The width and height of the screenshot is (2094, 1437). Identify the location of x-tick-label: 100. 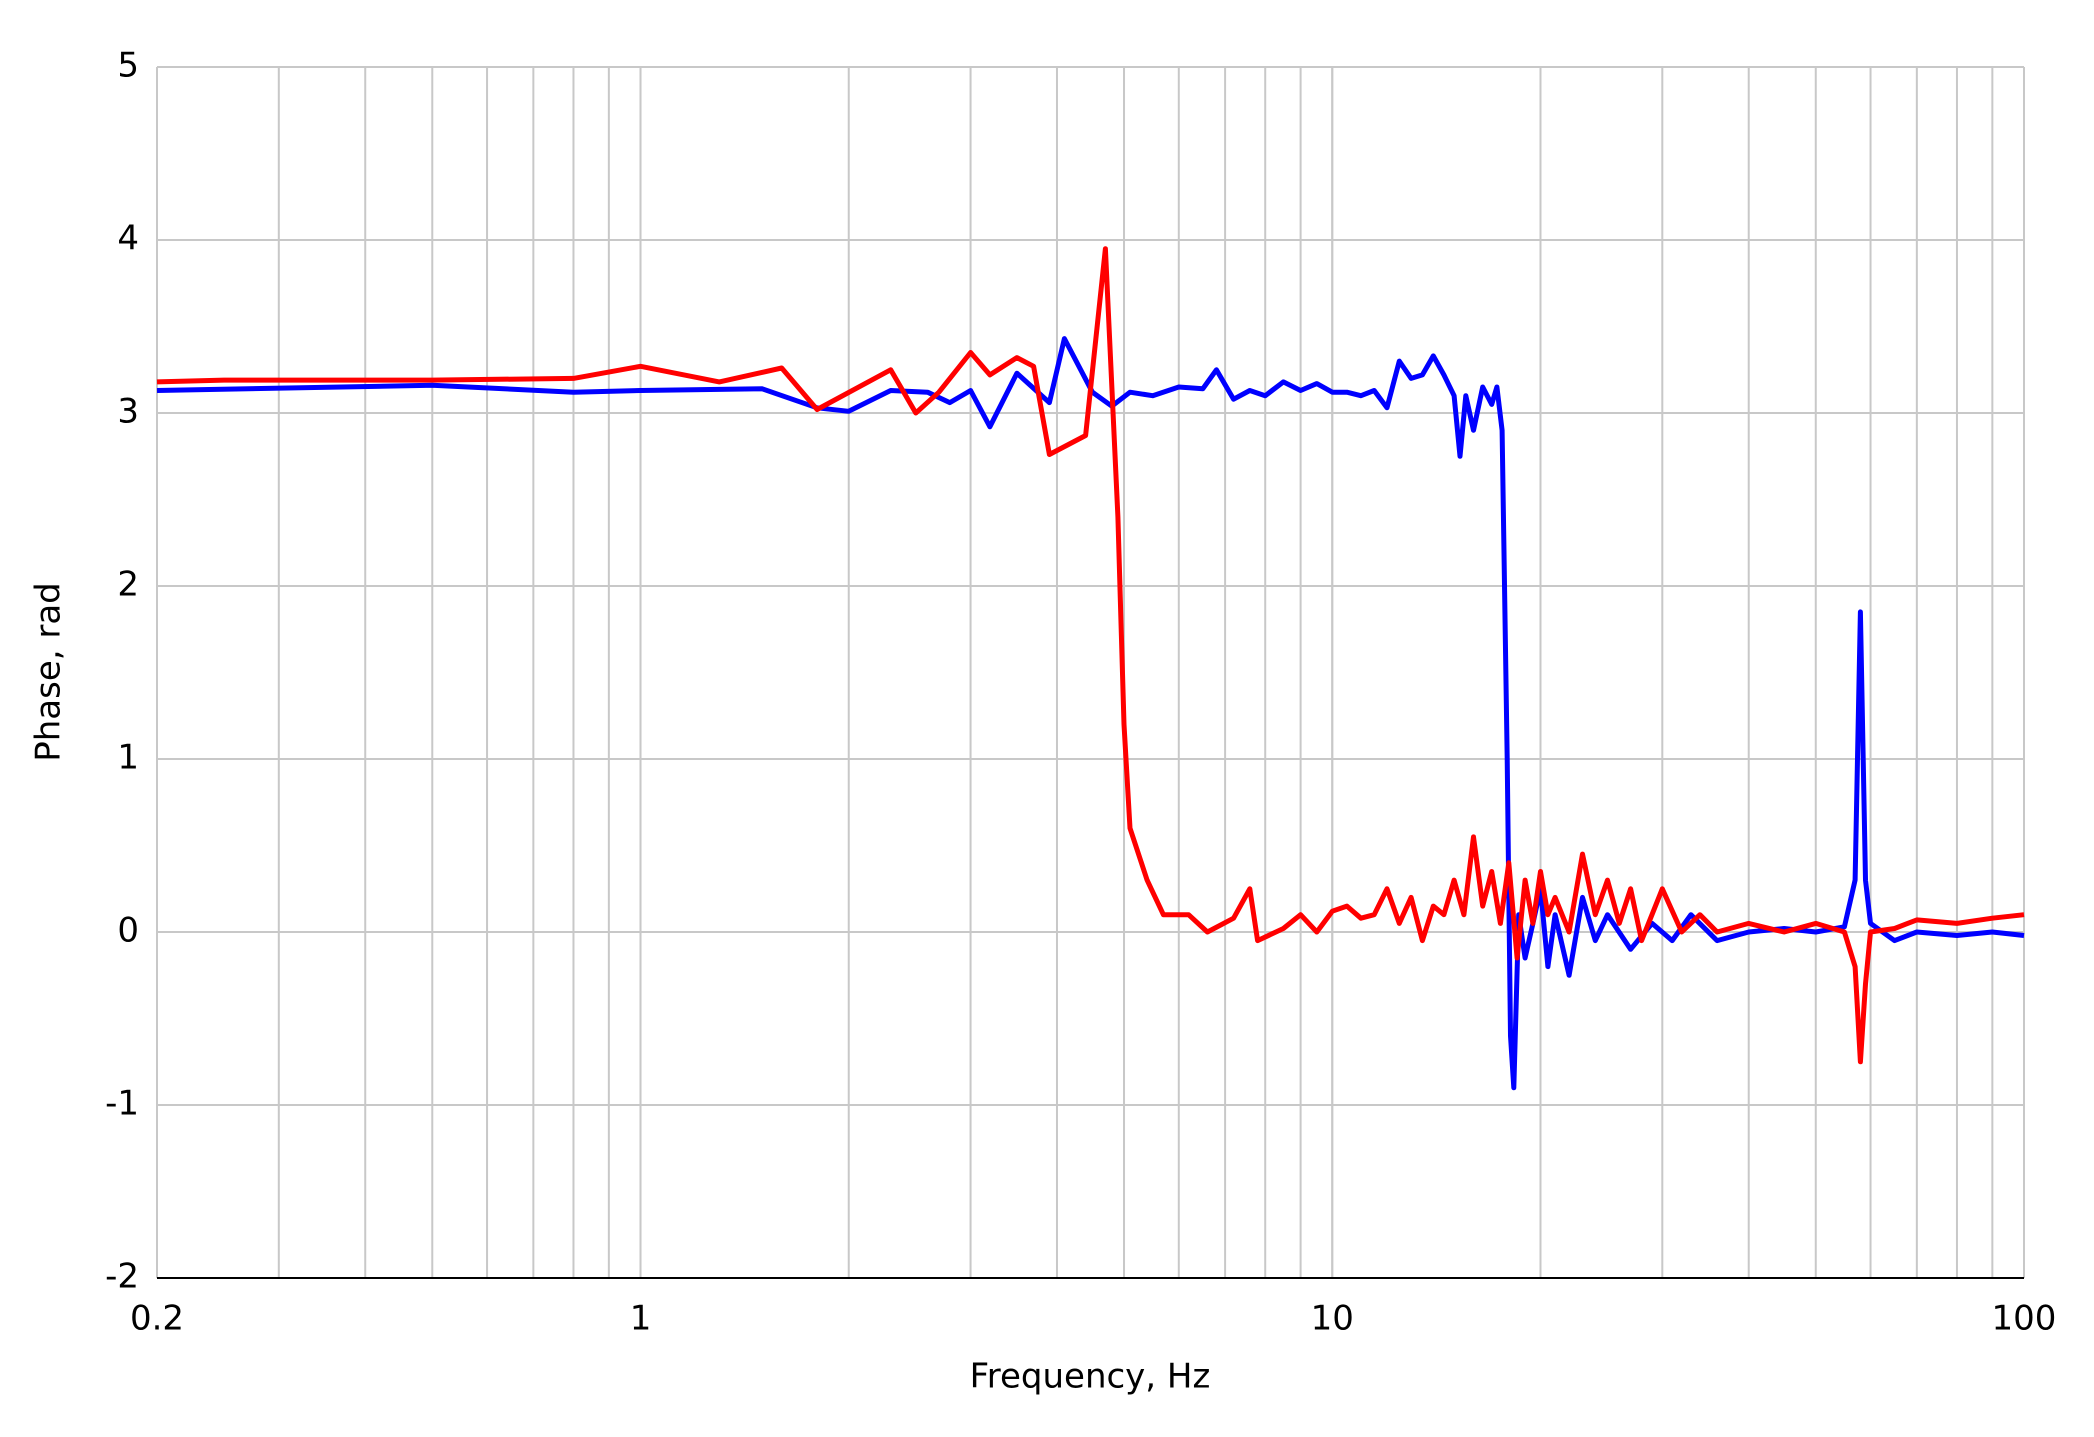
(2024, 1319).